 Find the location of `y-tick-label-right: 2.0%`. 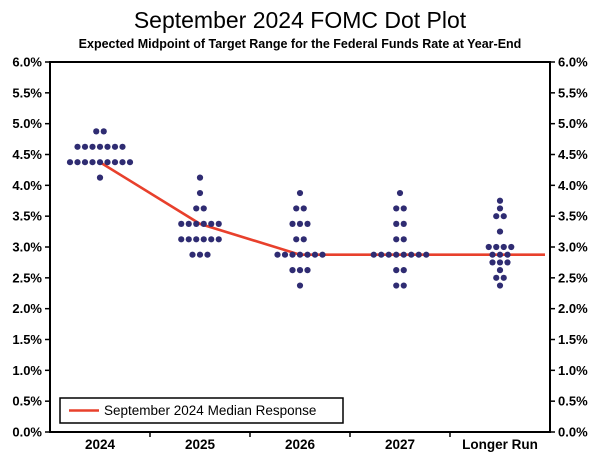

y-tick-label-right: 2.0% is located at coordinates (573, 308).